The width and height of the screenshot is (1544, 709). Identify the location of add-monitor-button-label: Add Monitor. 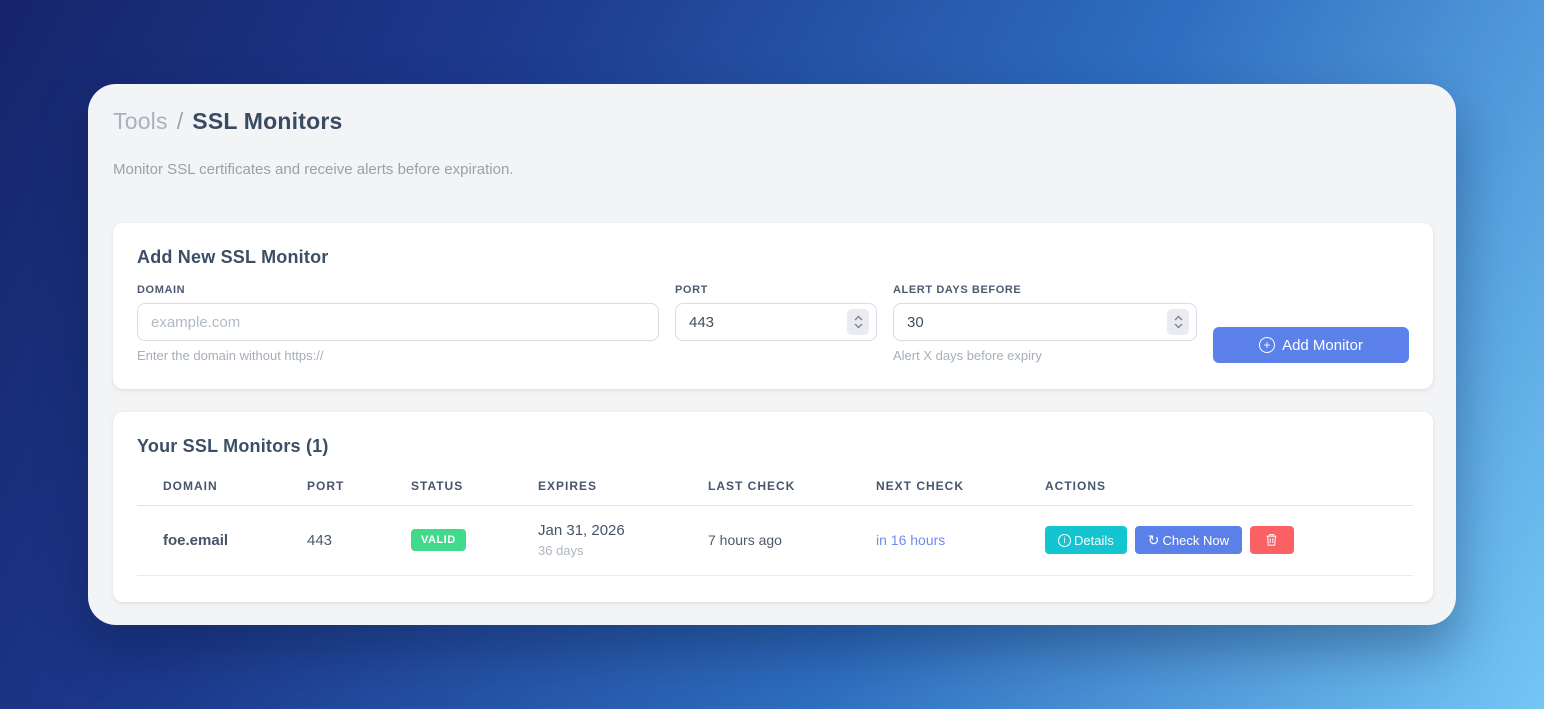
(1322, 345).